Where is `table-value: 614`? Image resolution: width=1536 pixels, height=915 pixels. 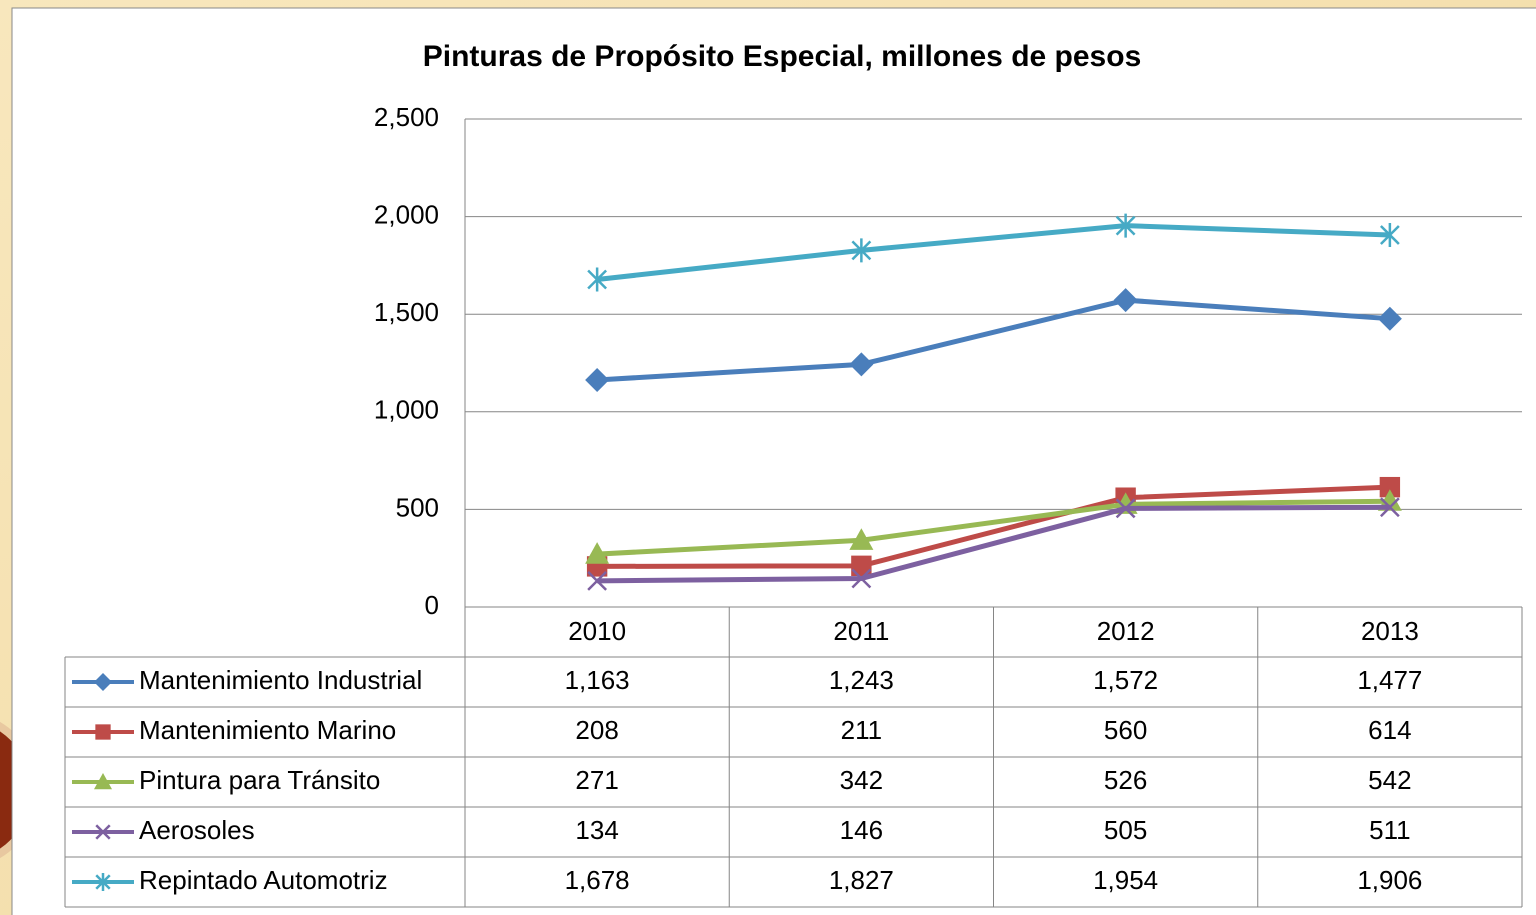 table-value: 614 is located at coordinates (1389, 730).